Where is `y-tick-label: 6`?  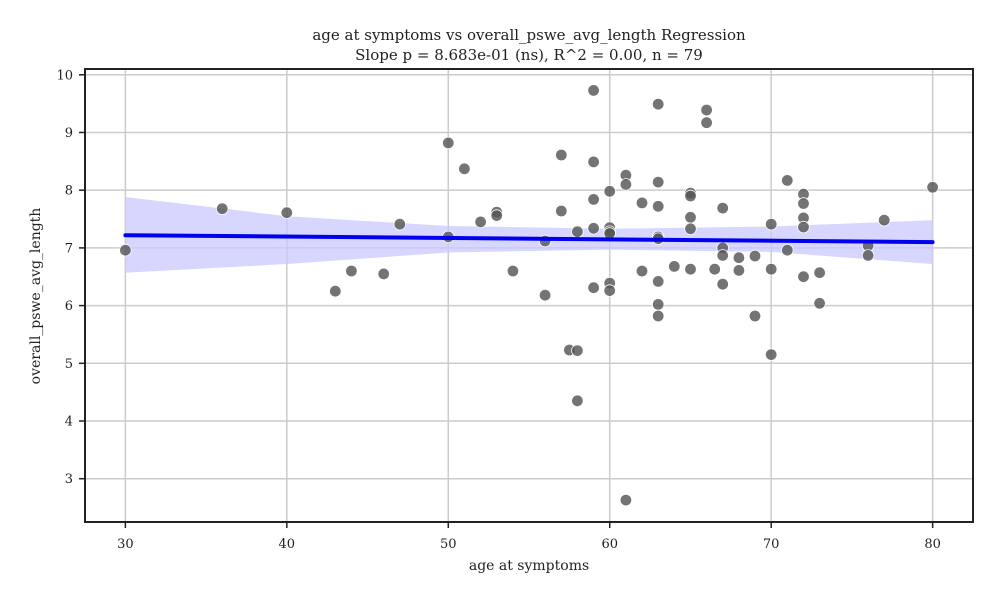
y-tick-label: 6 is located at coordinates (69, 306).